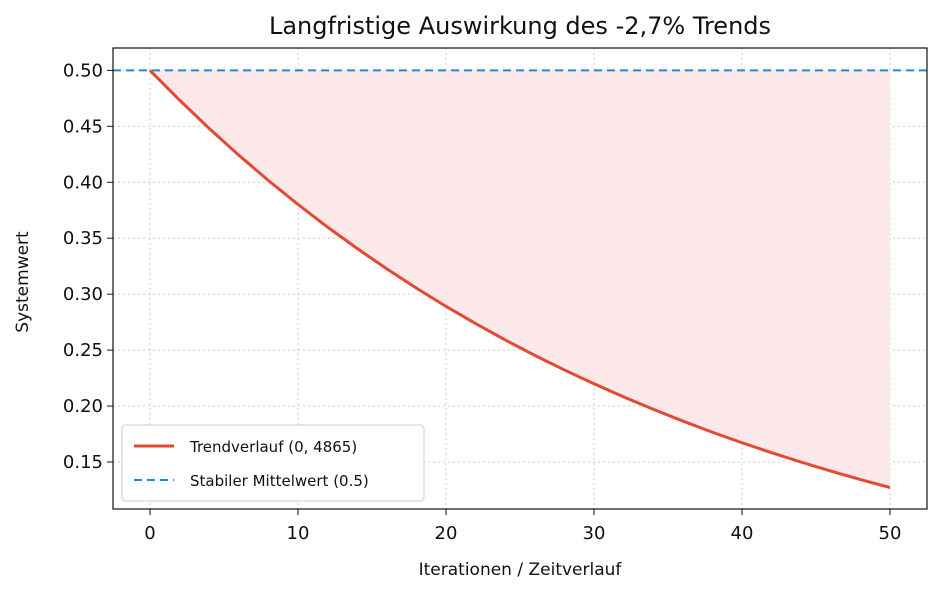  I want to click on y-tick-label: 0.25, so click(83, 350).